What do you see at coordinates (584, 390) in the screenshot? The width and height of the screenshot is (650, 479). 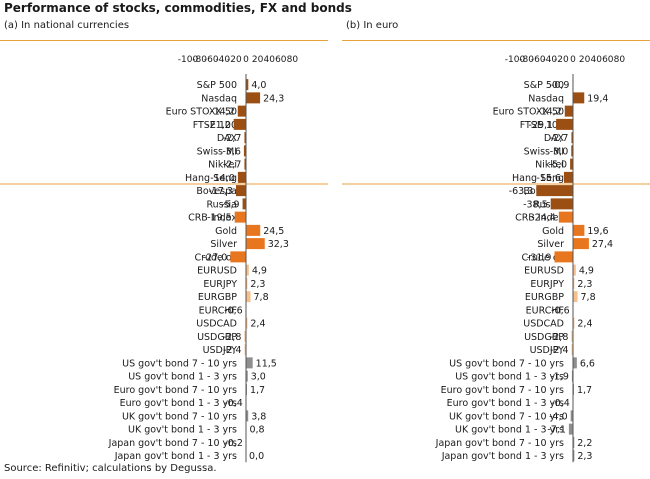 I see `data-label: 1,7` at bounding box center [584, 390].